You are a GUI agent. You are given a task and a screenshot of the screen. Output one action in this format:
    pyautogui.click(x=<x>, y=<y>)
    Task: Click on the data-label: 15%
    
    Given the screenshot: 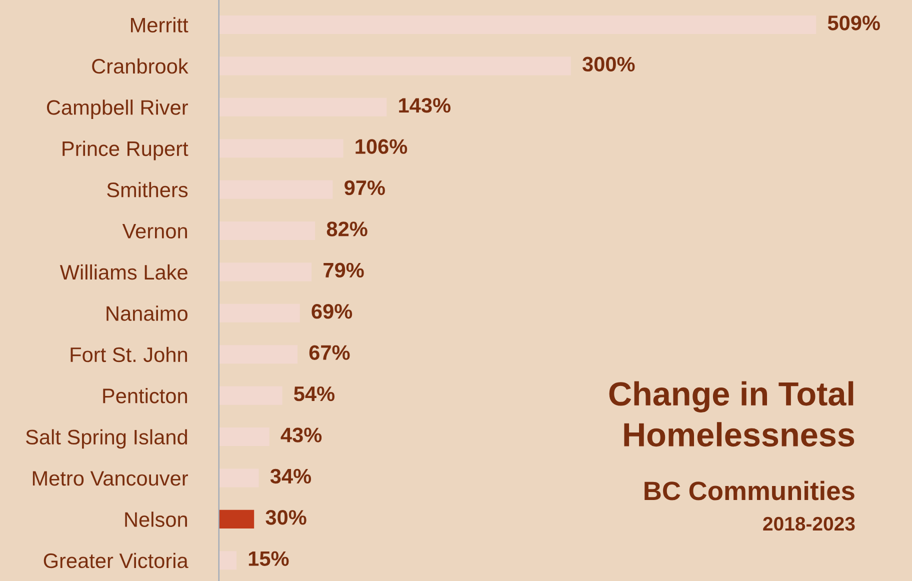 What is the action you would take?
    pyautogui.click(x=268, y=558)
    